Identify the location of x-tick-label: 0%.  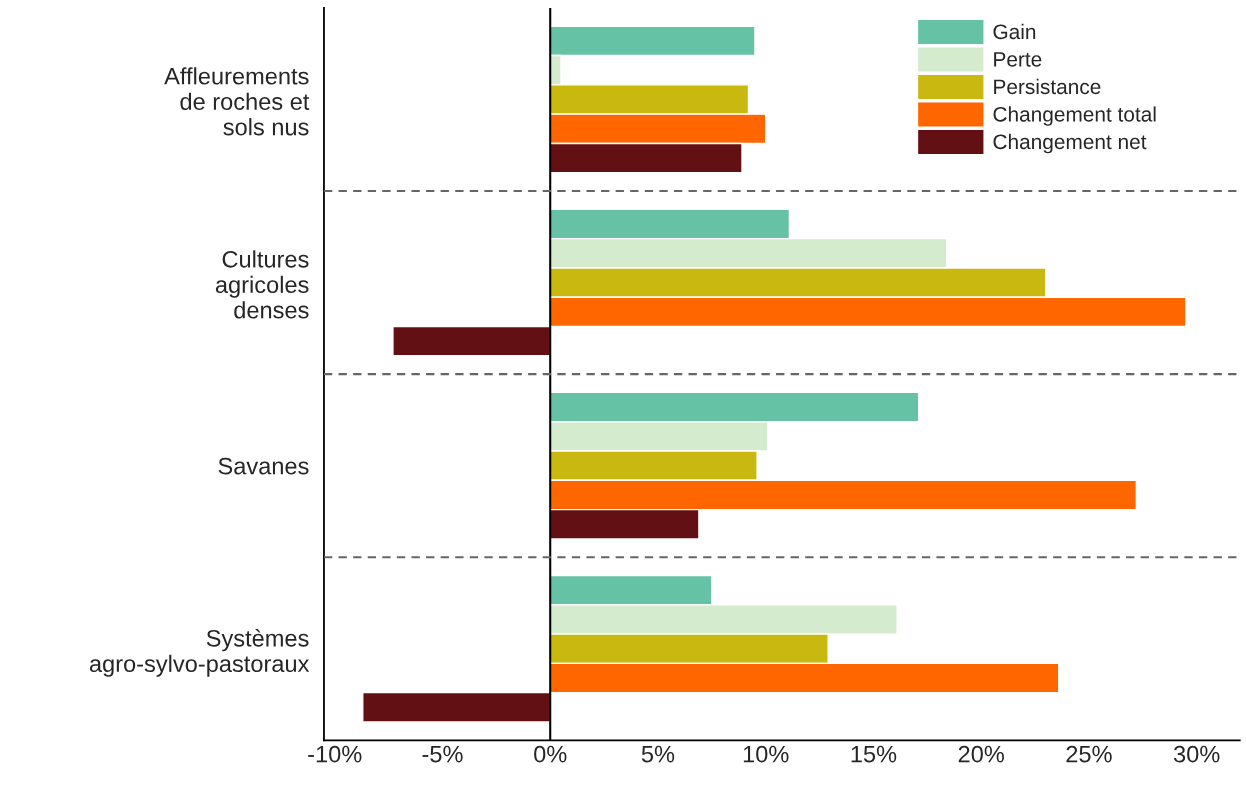
(550, 754).